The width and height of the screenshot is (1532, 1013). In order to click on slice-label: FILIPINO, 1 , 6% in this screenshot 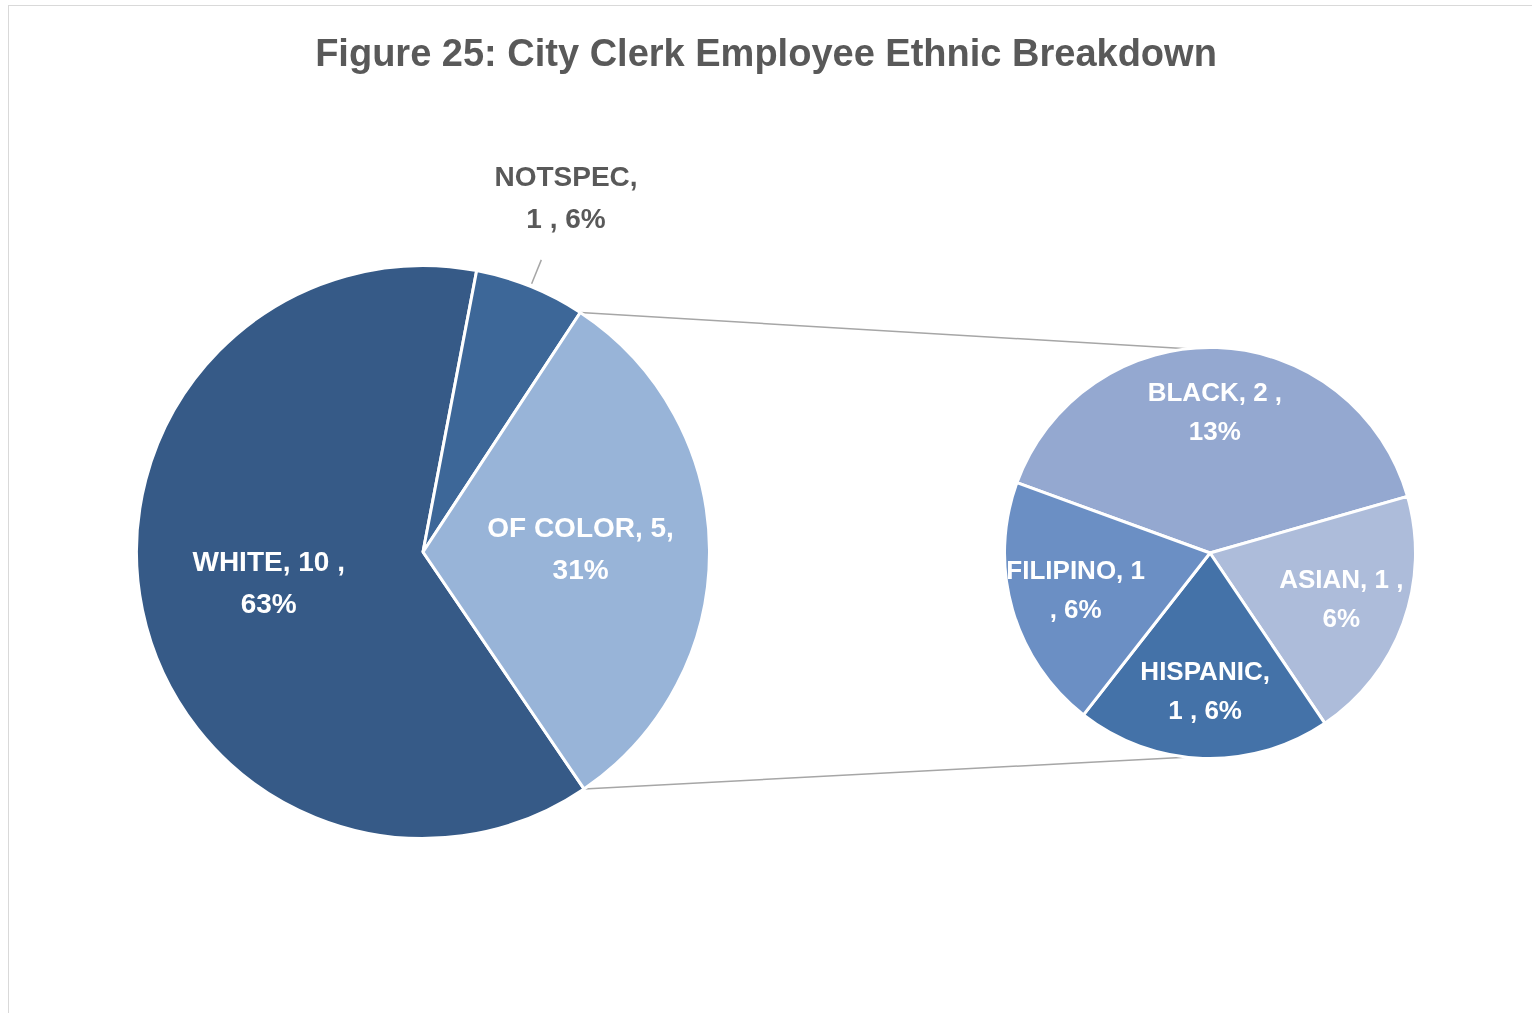, I will do `click(1076, 590)`.